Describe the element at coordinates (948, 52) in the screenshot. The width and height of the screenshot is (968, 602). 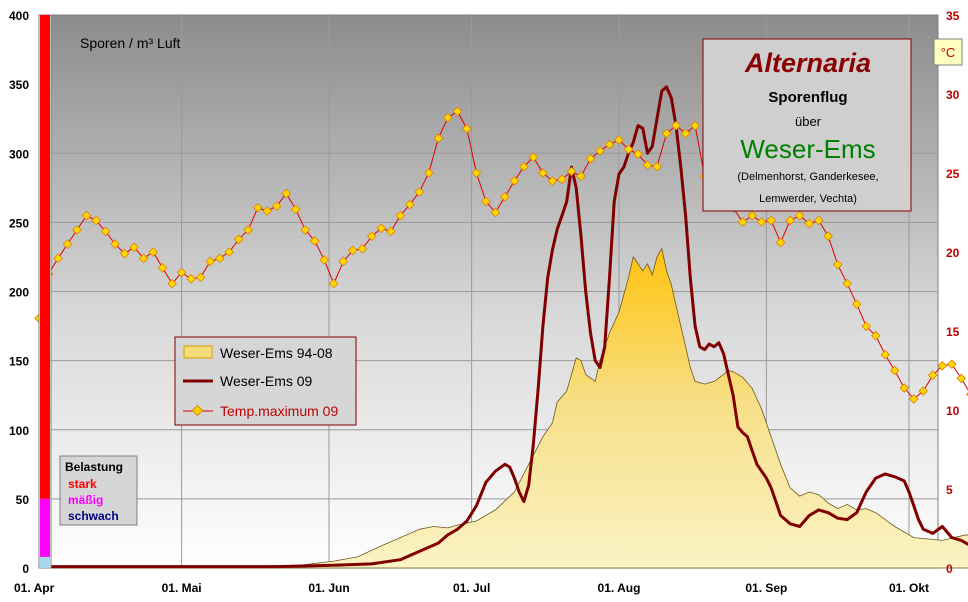
I see `right-axis-label: °C` at that location.